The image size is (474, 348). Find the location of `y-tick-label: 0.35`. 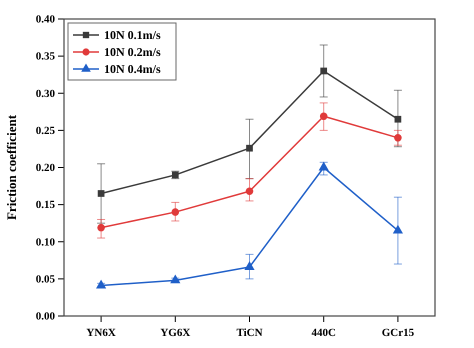

y-tick-label: 0.35 is located at coordinates (46, 56).